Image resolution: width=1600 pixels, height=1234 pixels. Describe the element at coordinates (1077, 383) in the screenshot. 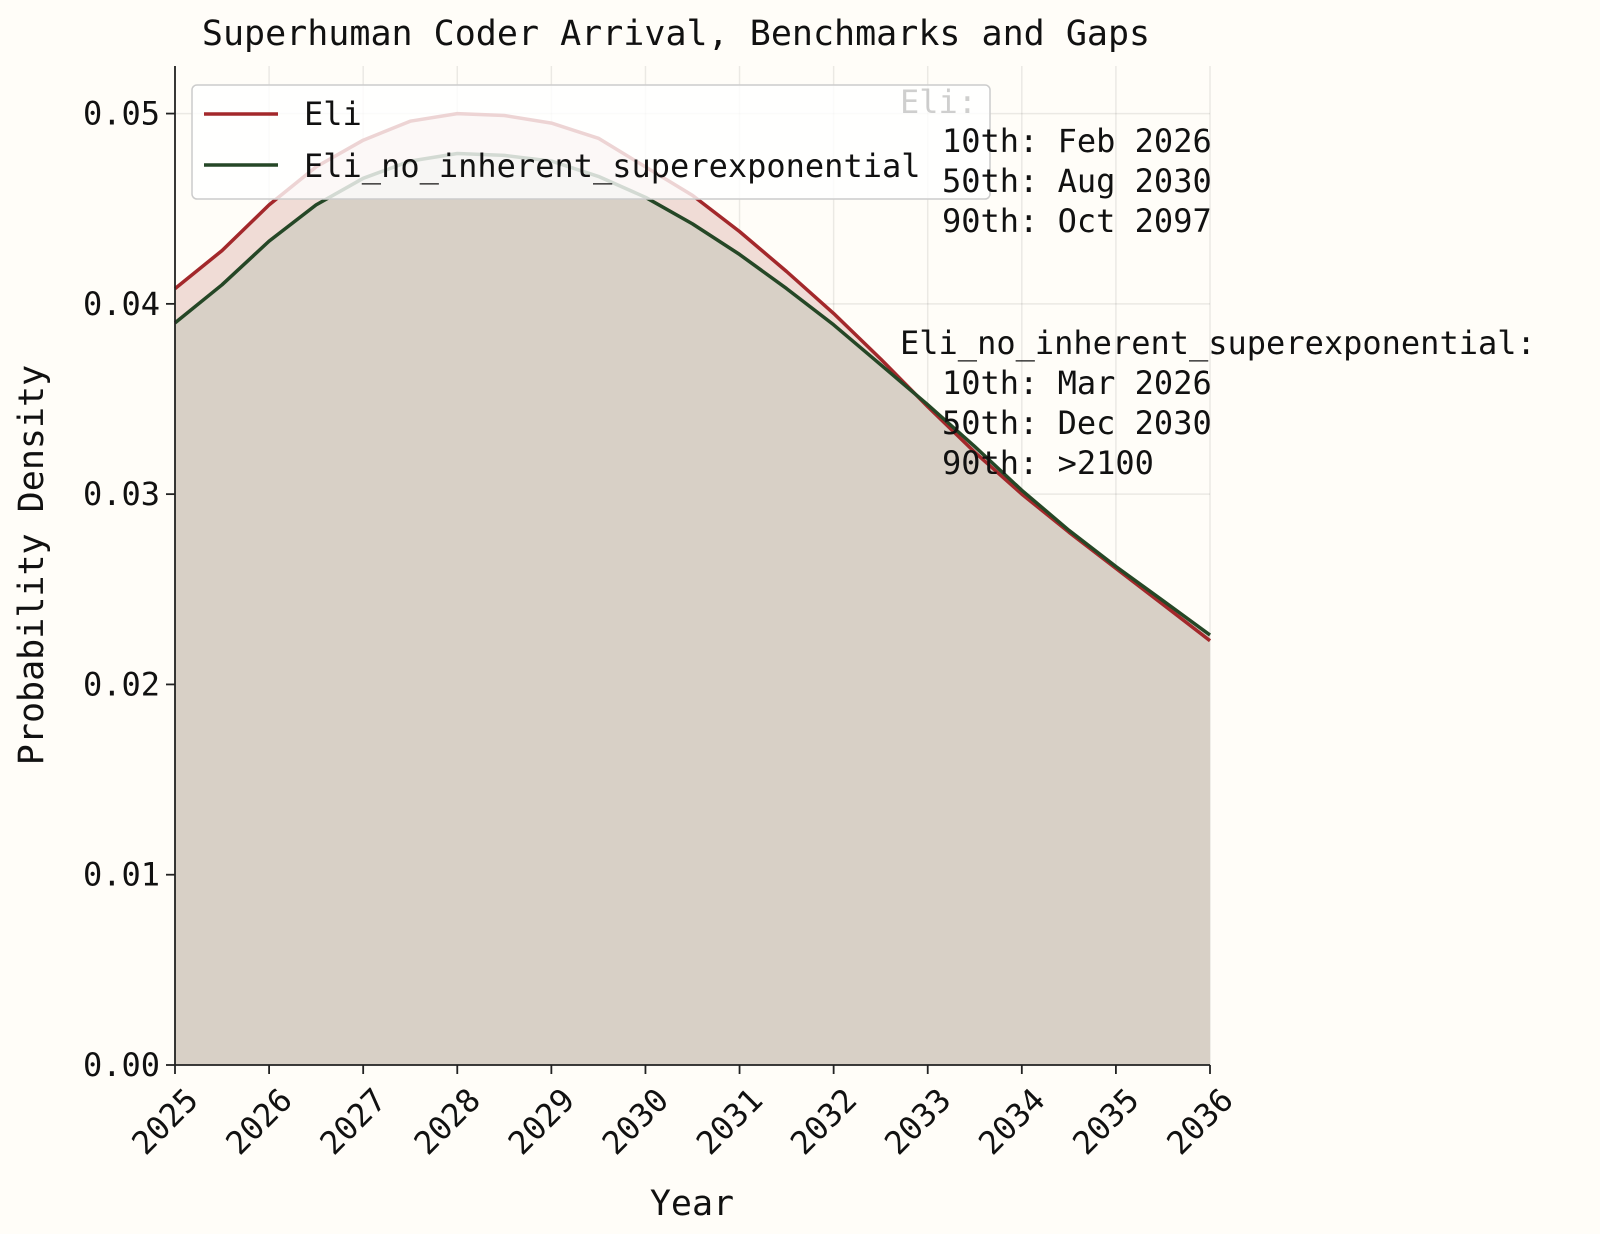

I see `annotation-eli-no-superexp-p10: 10th: Mar 2026` at that location.